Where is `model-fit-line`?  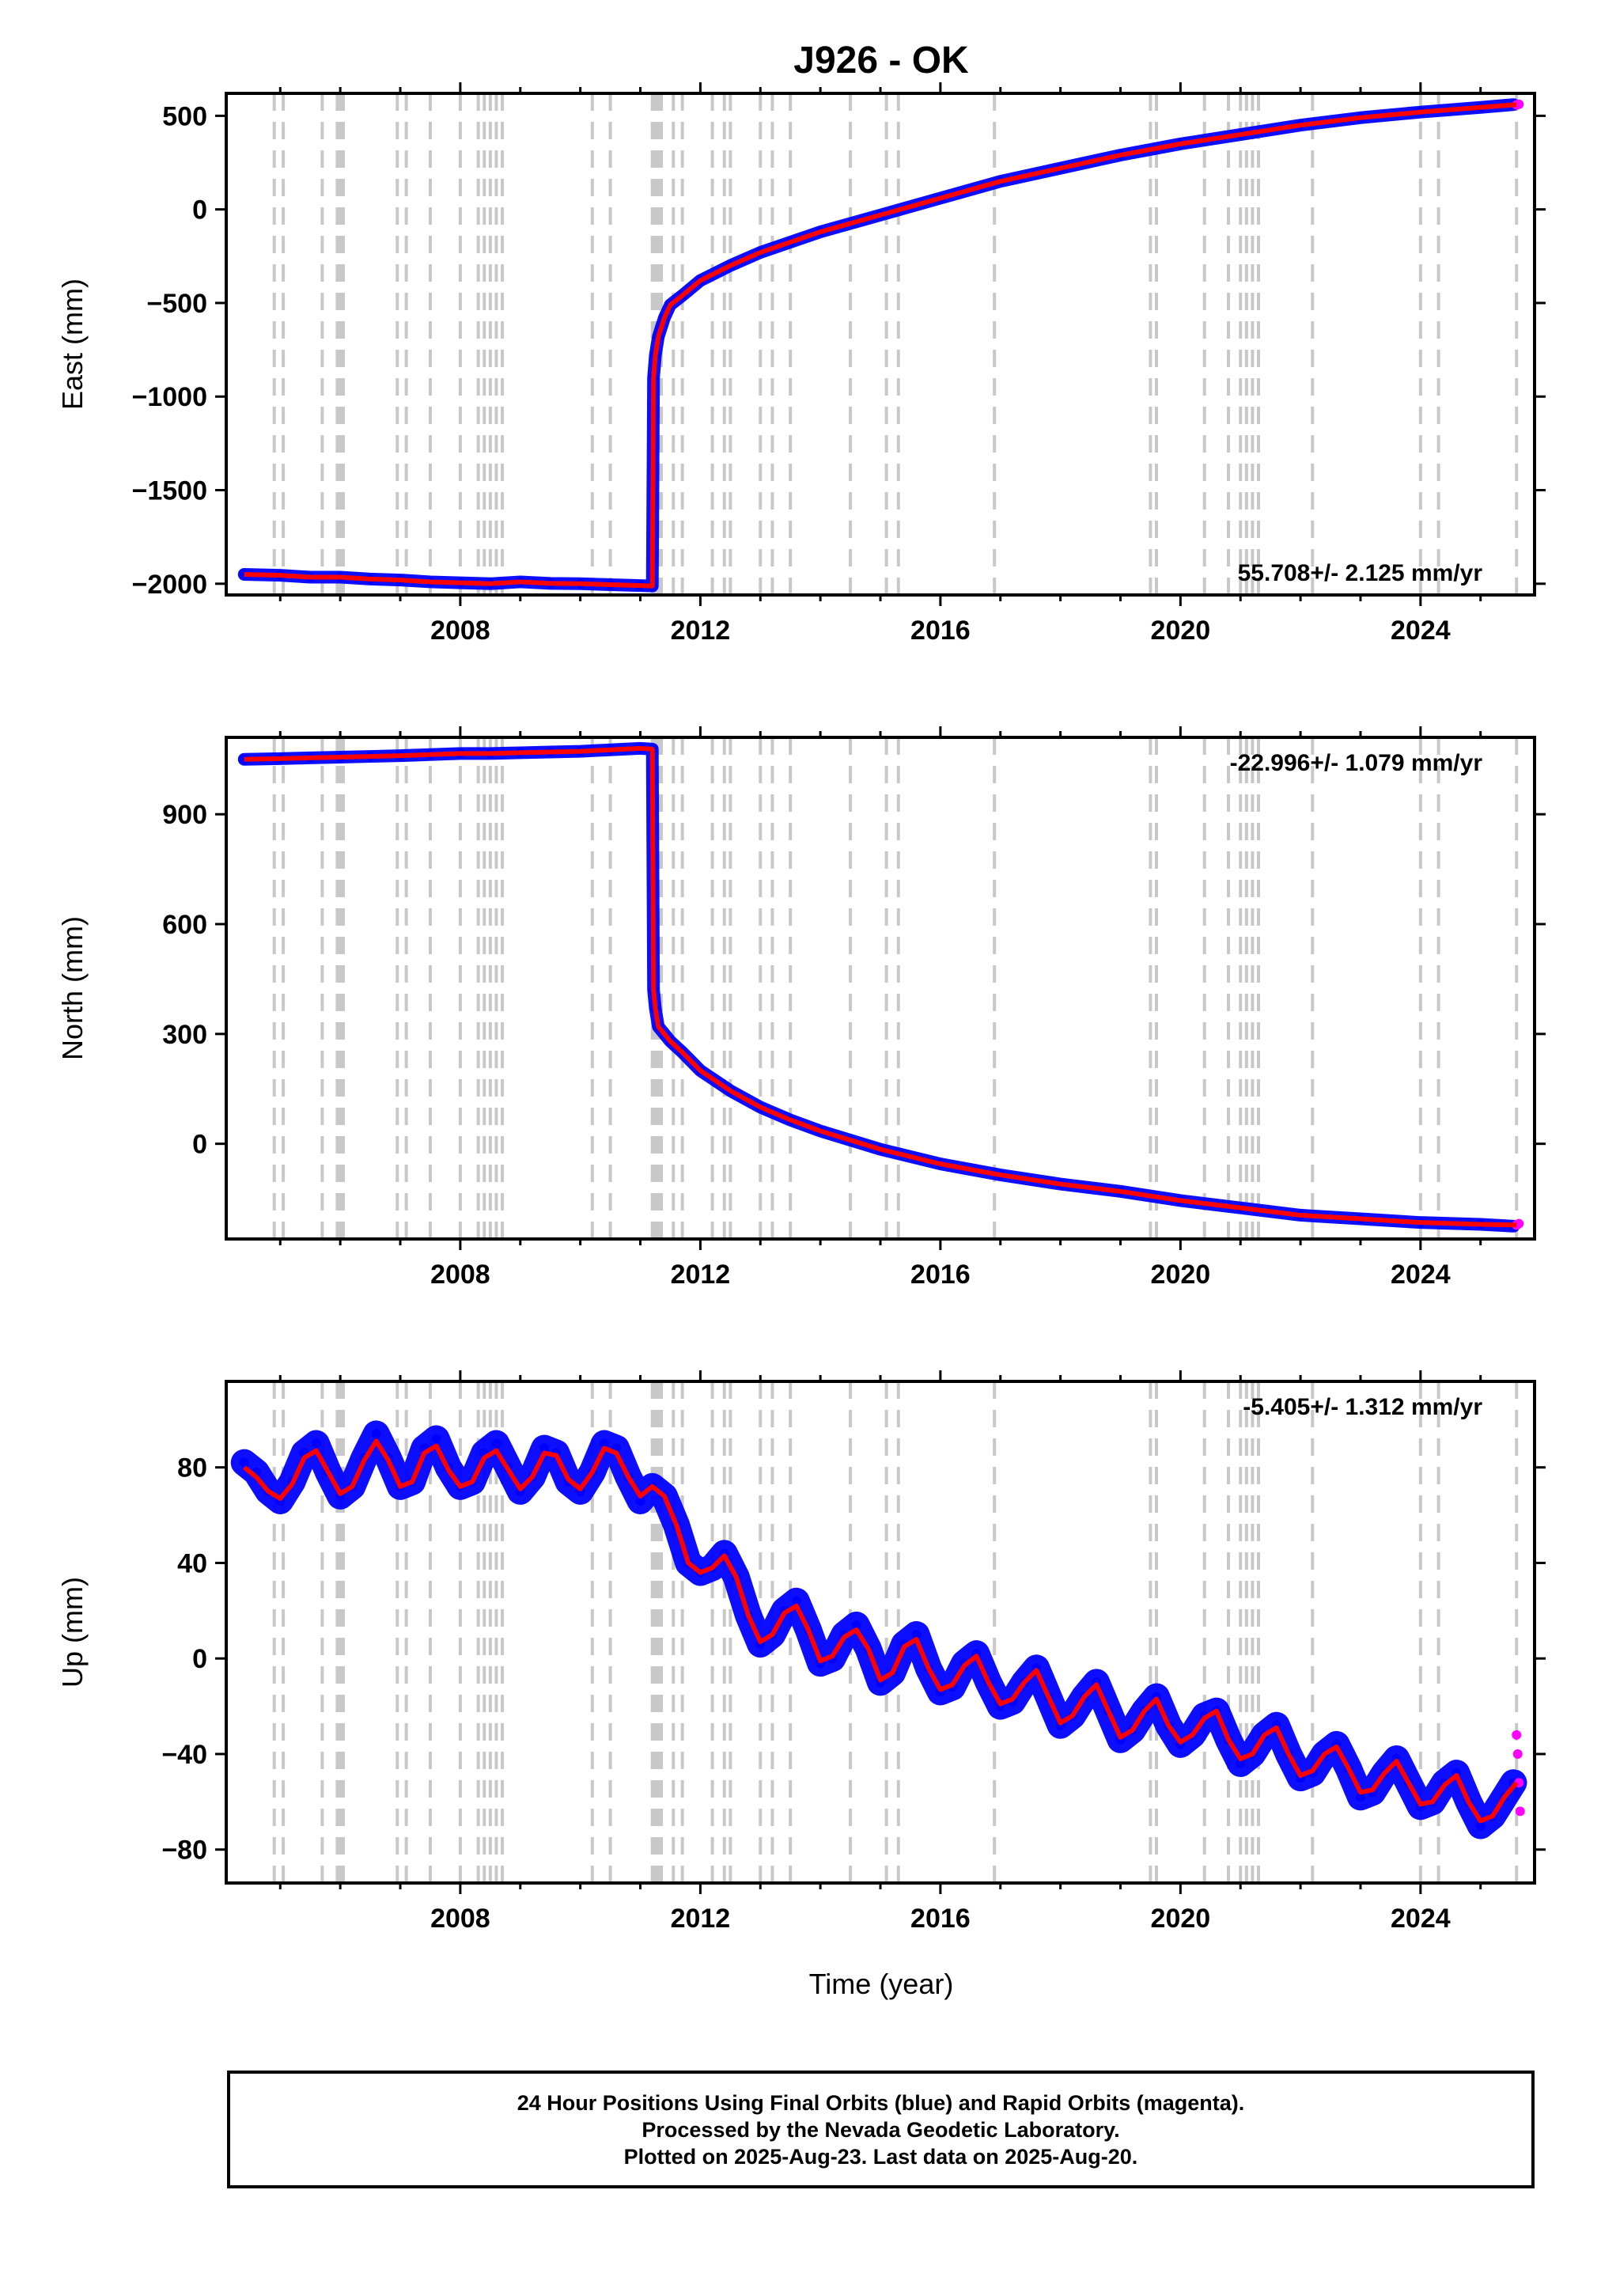 model-fit-line is located at coordinates (881, 1631).